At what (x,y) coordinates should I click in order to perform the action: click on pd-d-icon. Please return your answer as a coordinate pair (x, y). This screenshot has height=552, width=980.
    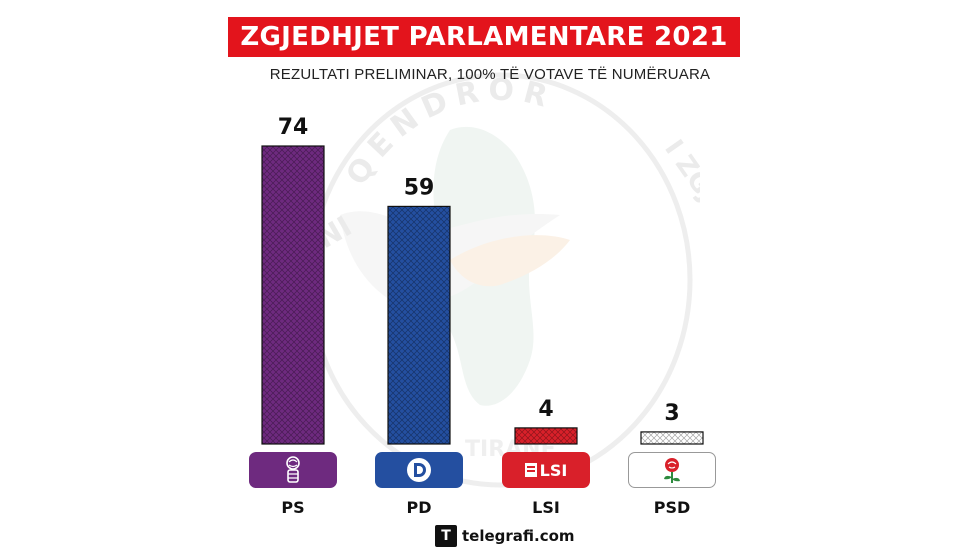
    Looking at the image, I should click on (419, 470).